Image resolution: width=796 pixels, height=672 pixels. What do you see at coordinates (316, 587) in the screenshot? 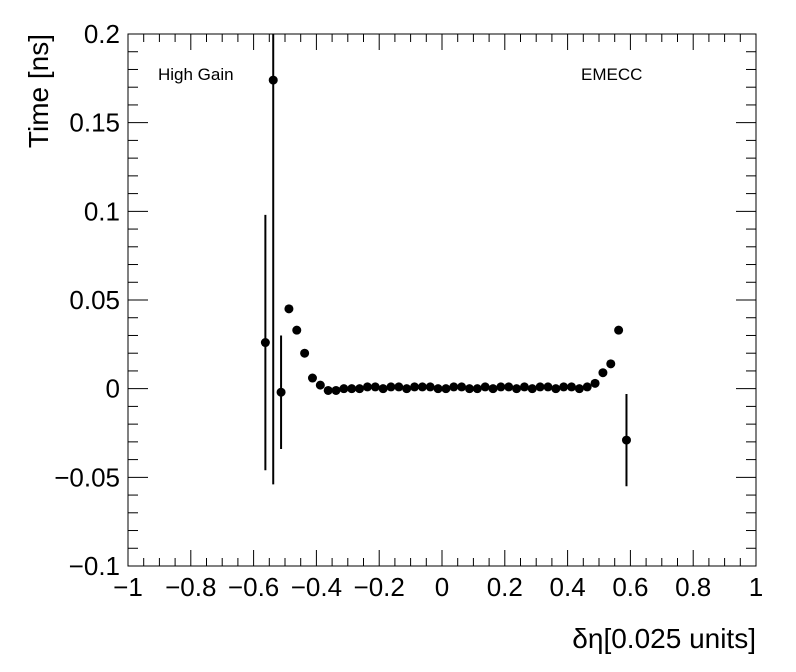
I see `x-tick-label: −0.4` at bounding box center [316, 587].